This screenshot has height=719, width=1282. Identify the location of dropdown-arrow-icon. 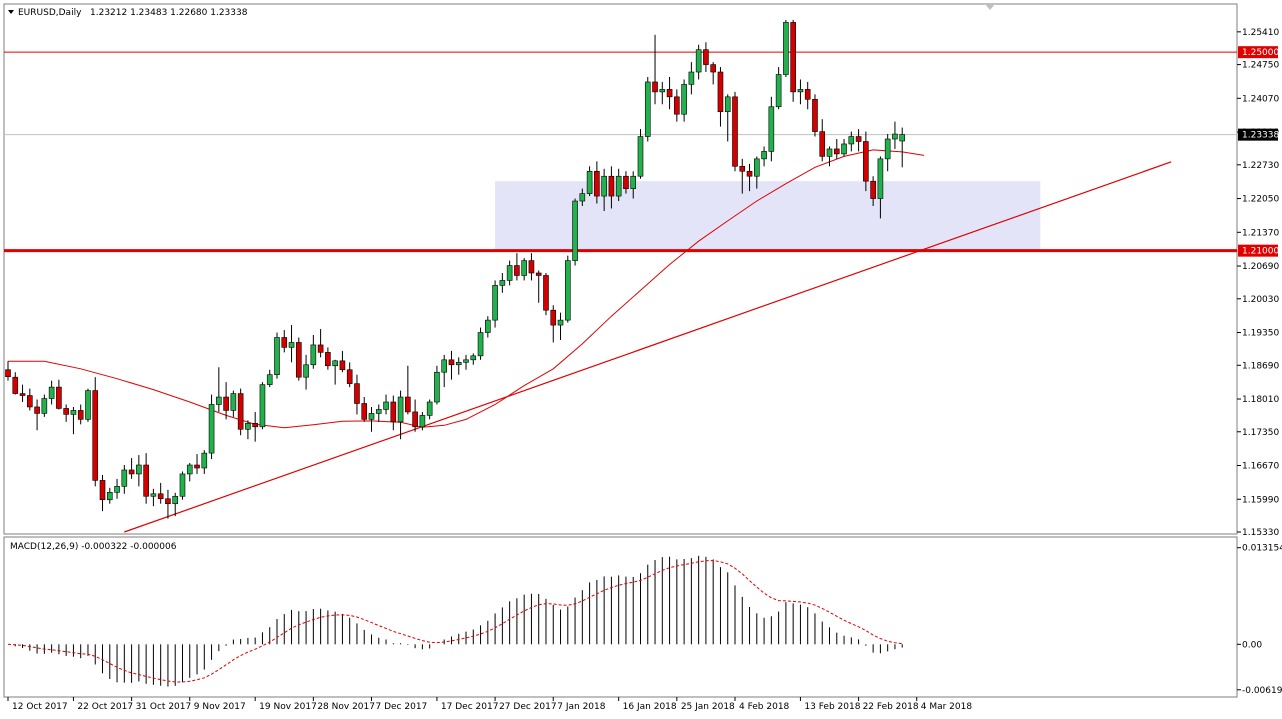
(11, 12).